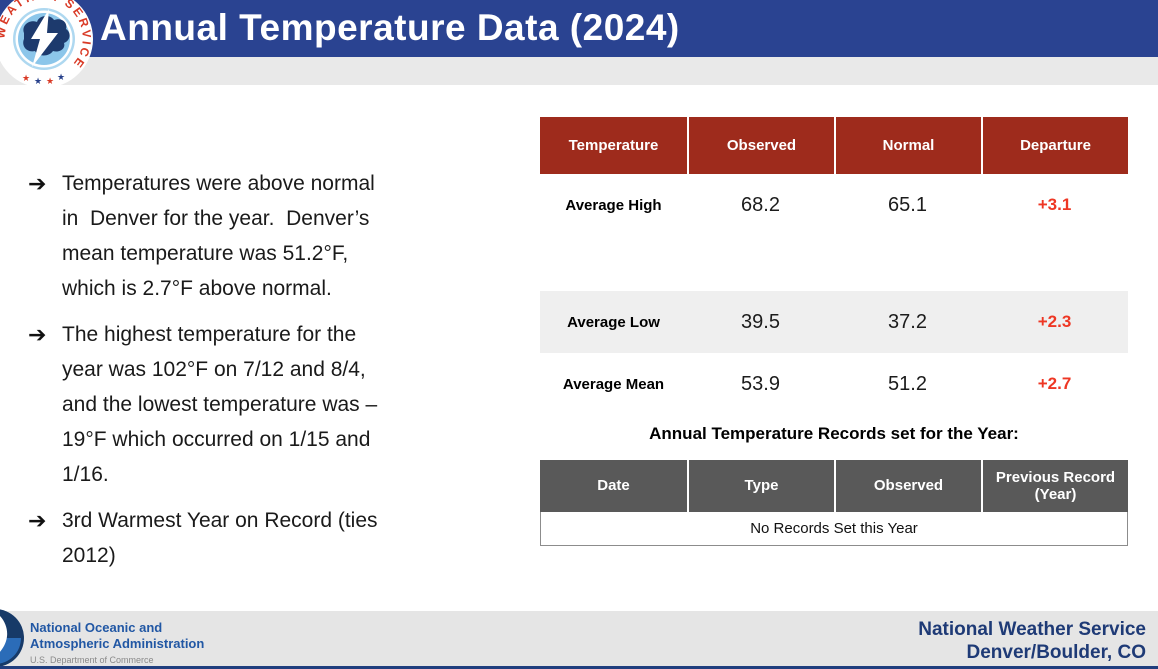 Image resolution: width=1158 pixels, height=669 pixels. I want to click on table-cell-observed: 53.9, so click(760, 384).